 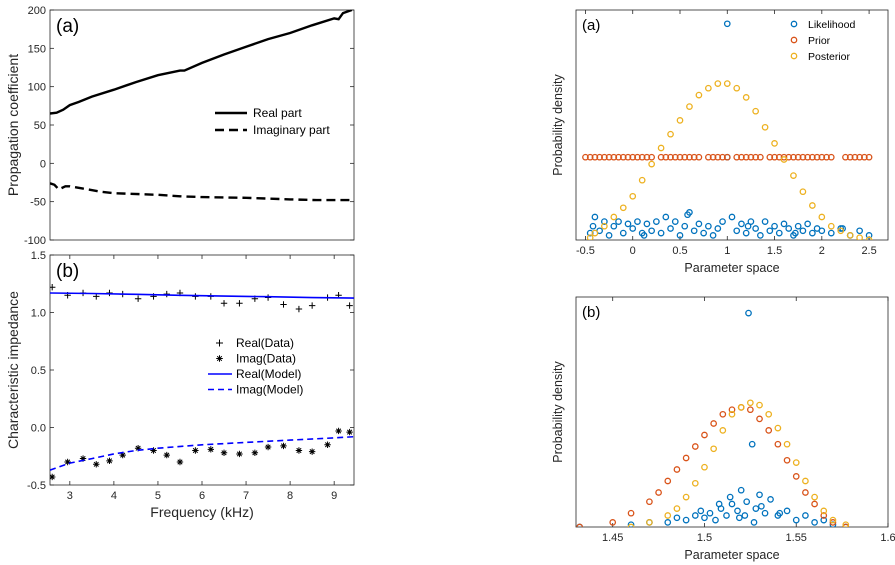 What do you see at coordinates (201, 512) in the screenshot?
I see `x-axis-label: Frequency (kHz)` at bounding box center [201, 512].